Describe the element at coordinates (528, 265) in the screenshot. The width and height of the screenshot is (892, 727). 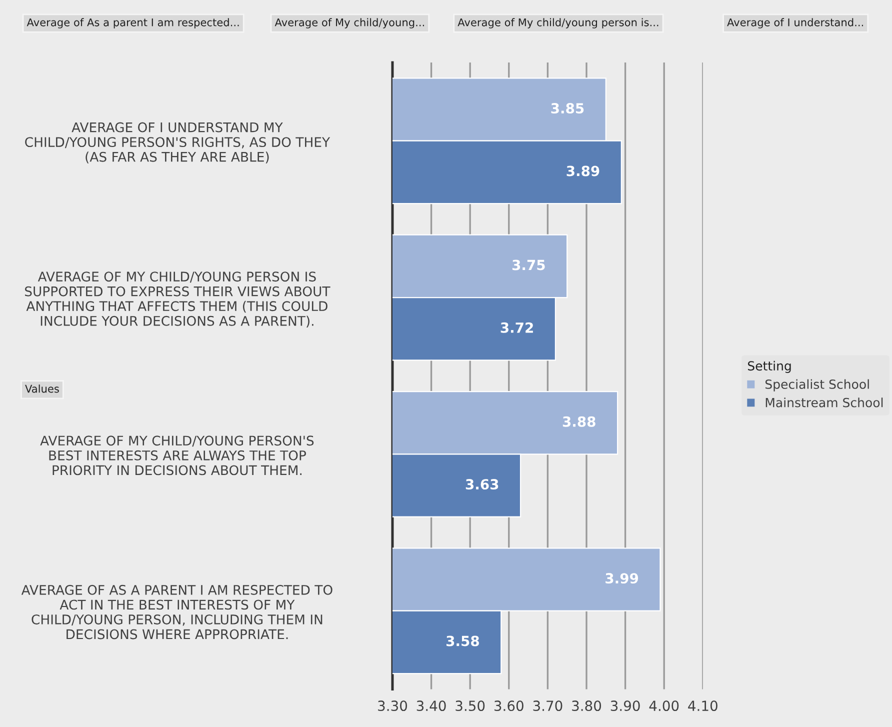
I see `data-label: 3.75` at that location.